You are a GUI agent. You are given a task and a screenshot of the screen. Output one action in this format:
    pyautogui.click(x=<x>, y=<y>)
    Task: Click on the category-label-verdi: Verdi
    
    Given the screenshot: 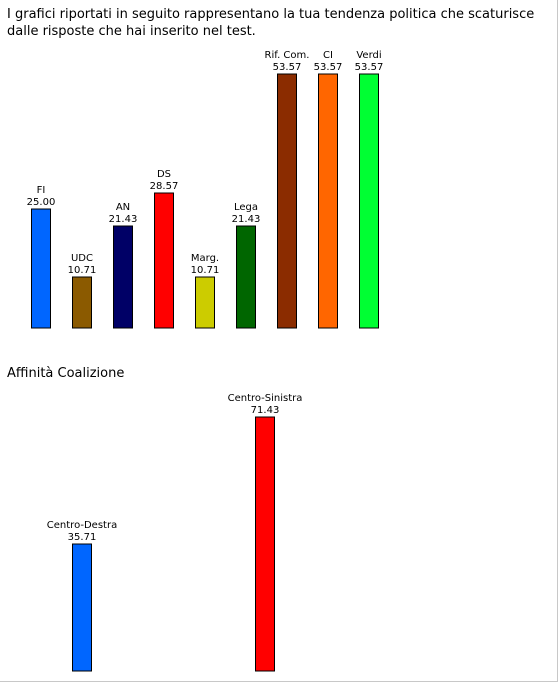 What is the action you would take?
    pyautogui.click(x=368, y=55)
    